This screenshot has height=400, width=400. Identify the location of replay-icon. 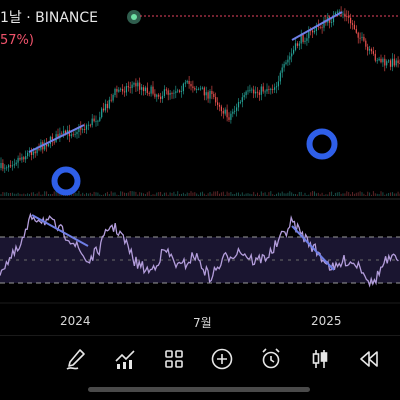
(369, 359).